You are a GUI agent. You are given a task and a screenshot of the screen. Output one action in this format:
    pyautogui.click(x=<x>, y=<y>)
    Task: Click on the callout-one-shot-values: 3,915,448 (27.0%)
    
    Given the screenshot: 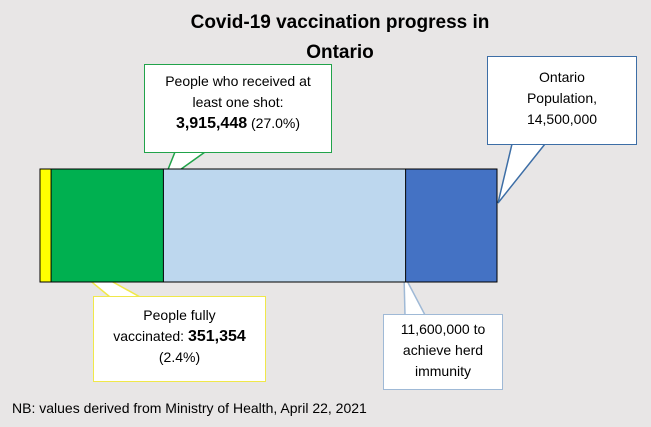 What is the action you would take?
    pyautogui.click(x=238, y=123)
    